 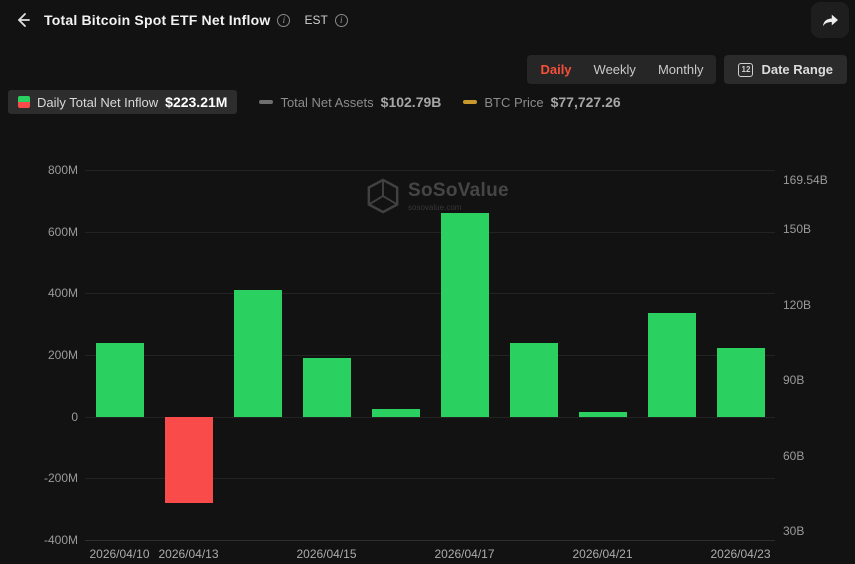 I want to click on legend-item-btc-price: BTC Price $77,727.26, so click(x=542, y=102).